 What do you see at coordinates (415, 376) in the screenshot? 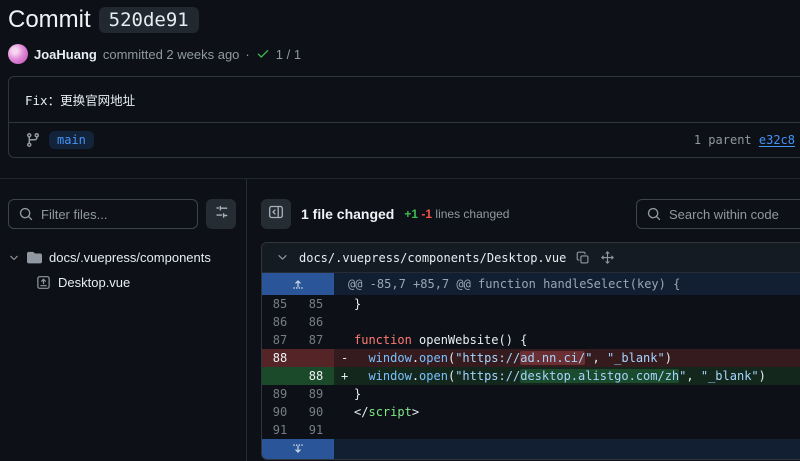
I see `code-token: .` at bounding box center [415, 376].